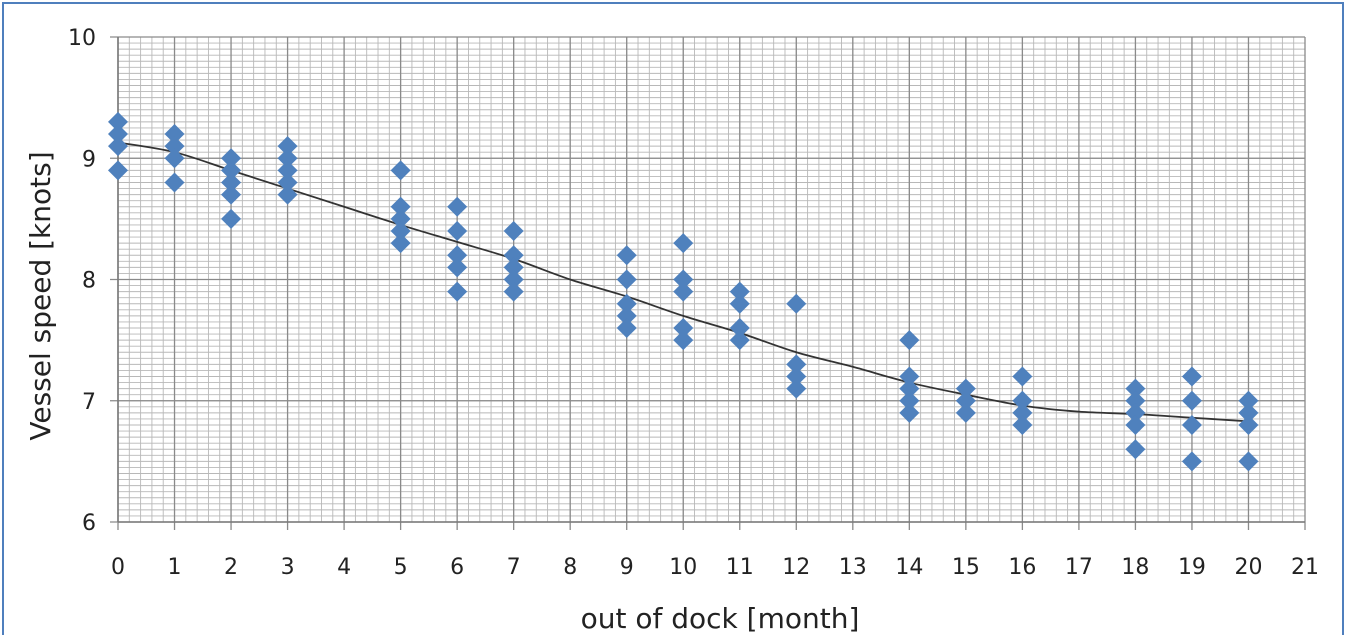 The image size is (1350, 639). What do you see at coordinates (118, 567) in the screenshot?
I see `x-tick-label: 0` at bounding box center [118, 567].